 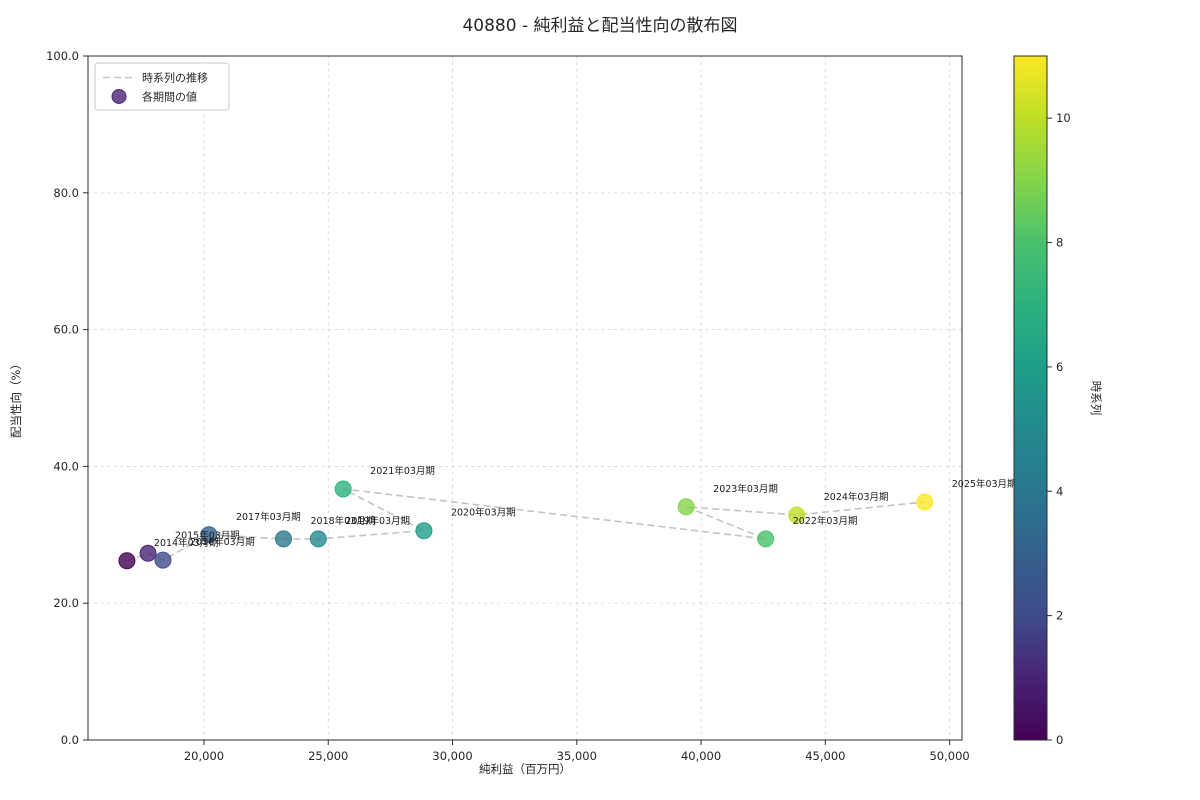 What do you see at coordinates (525, 769) in the screenshot?
I see `x-axis-label: 純利益（百万円）` at bounding box center [525, 769].